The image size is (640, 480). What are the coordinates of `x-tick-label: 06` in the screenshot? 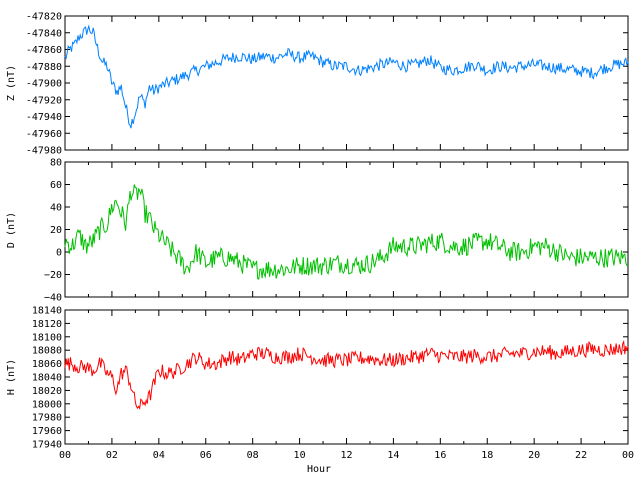 It's located at (206, 455).